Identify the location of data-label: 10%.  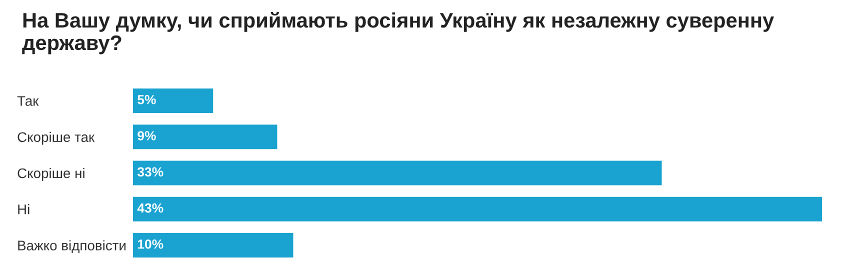
(151, 244).